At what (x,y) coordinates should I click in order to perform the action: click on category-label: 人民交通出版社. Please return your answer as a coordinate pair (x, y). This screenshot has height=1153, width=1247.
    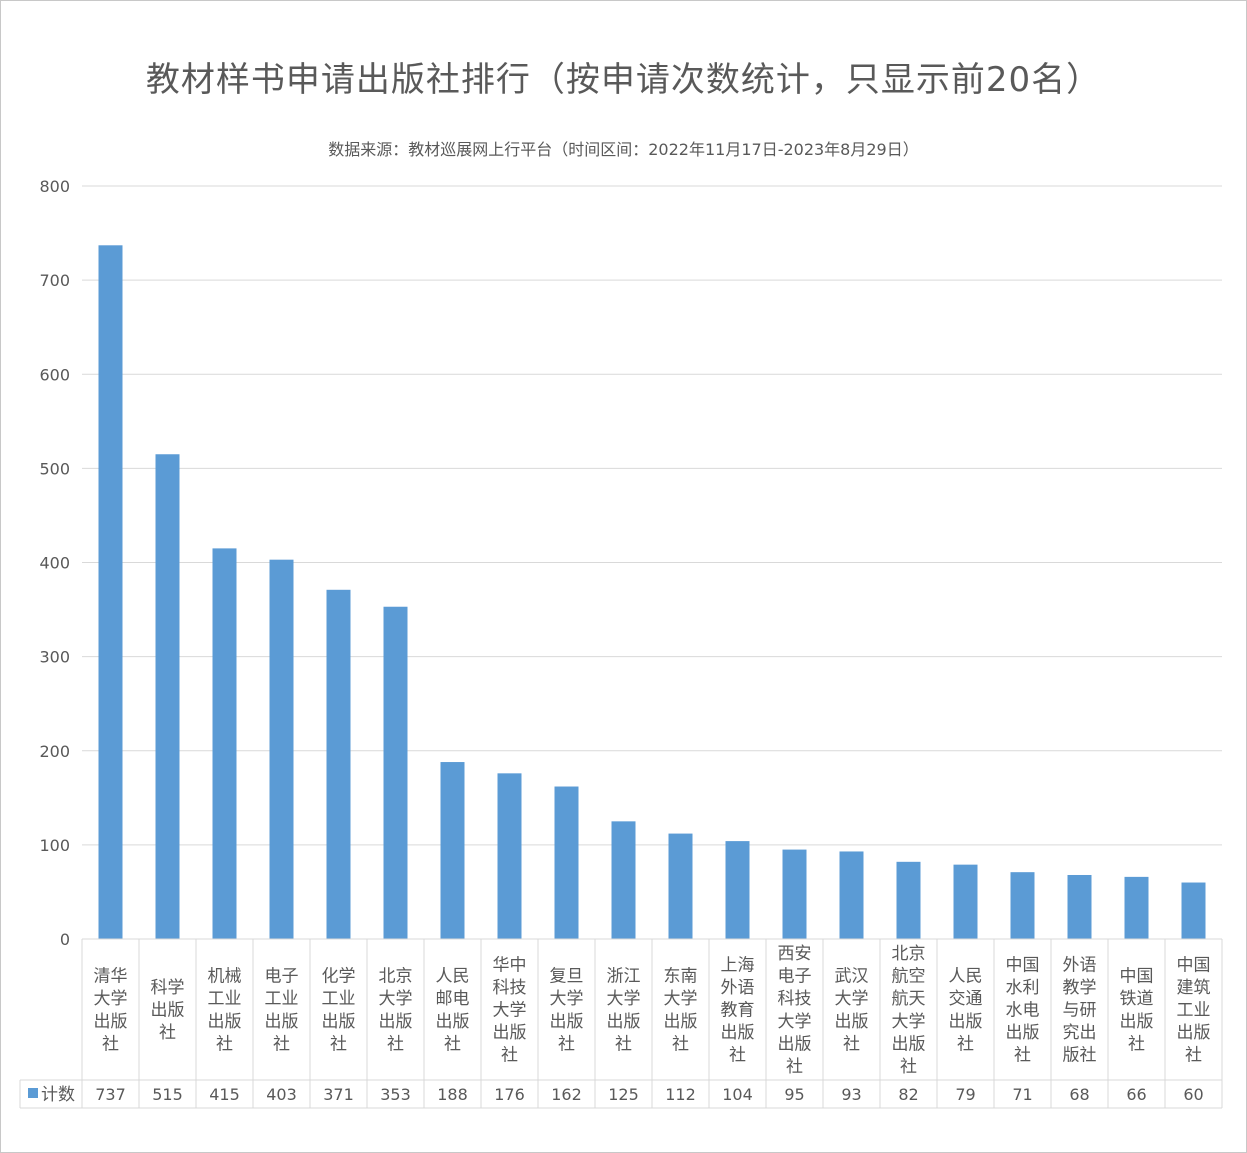
    Looking at the image, I should click on (966, 1011).